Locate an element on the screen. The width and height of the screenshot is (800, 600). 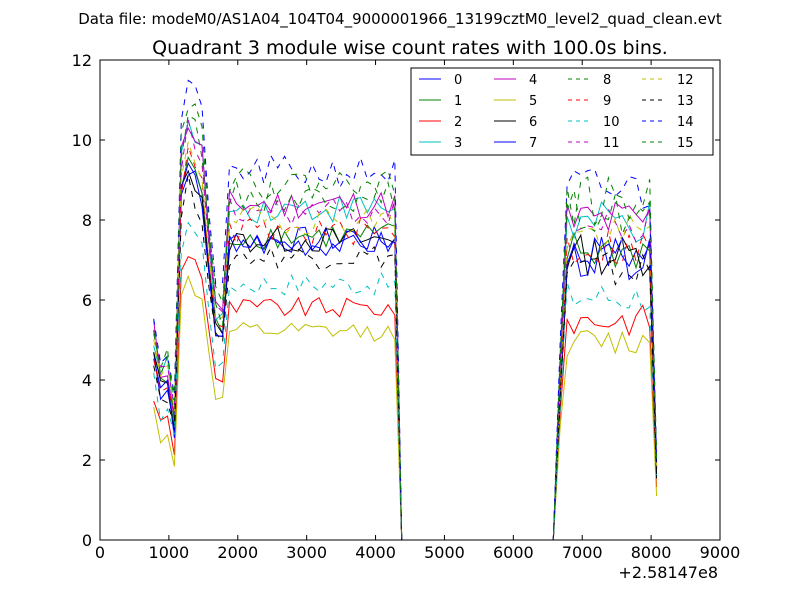
legend-box is located at coordinates (562, 111).